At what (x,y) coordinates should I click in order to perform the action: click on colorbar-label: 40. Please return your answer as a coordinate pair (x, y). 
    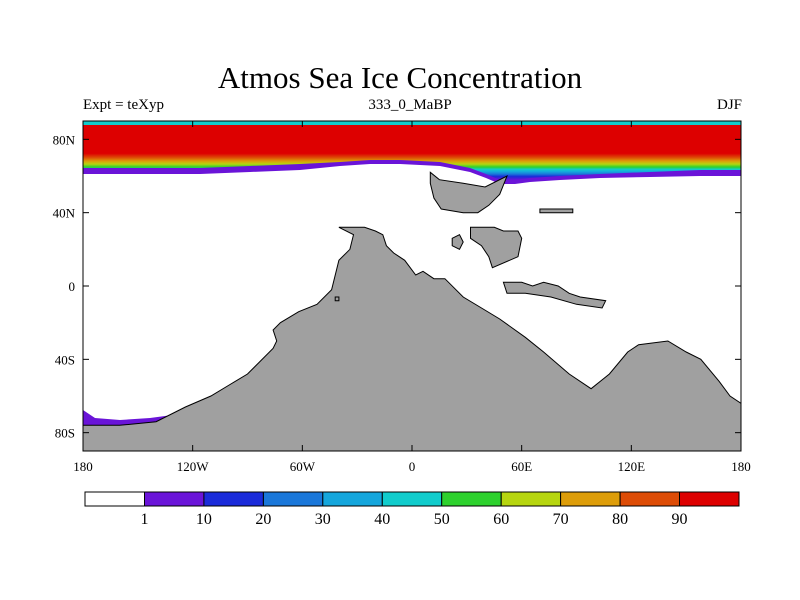
    Looking at the image, I should click on (382, 519).